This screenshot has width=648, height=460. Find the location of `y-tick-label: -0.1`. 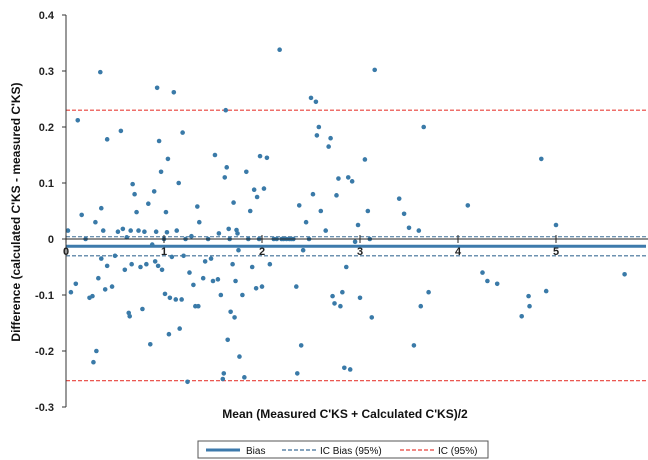

y-tick-label: -0.1 is located at coordinates (44, 296).